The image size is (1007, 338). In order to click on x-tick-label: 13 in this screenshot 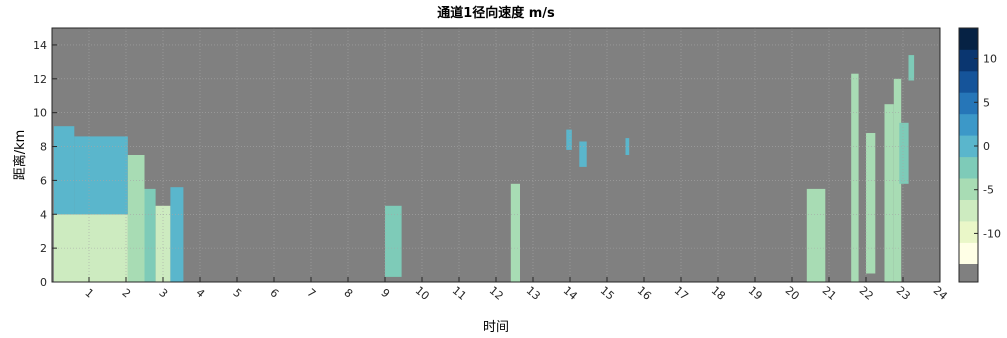, I will do `click(533, 293)`.